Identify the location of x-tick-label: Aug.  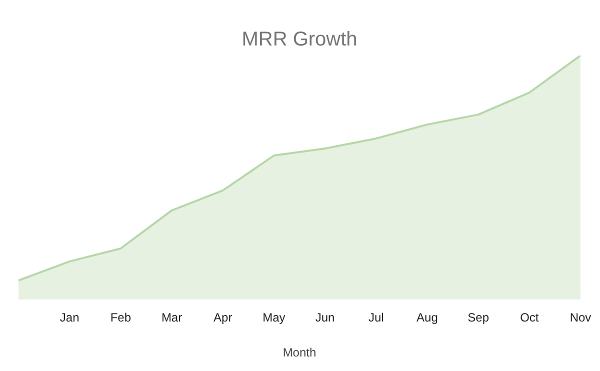
(427, 317).